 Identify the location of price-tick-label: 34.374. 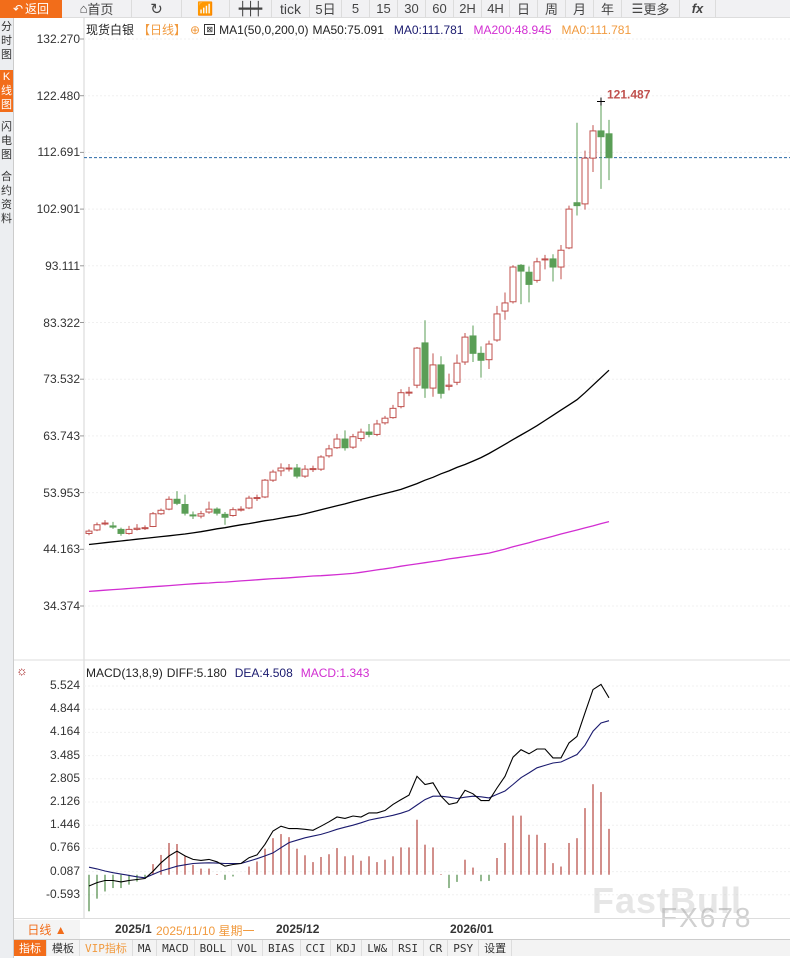
(61, 606).